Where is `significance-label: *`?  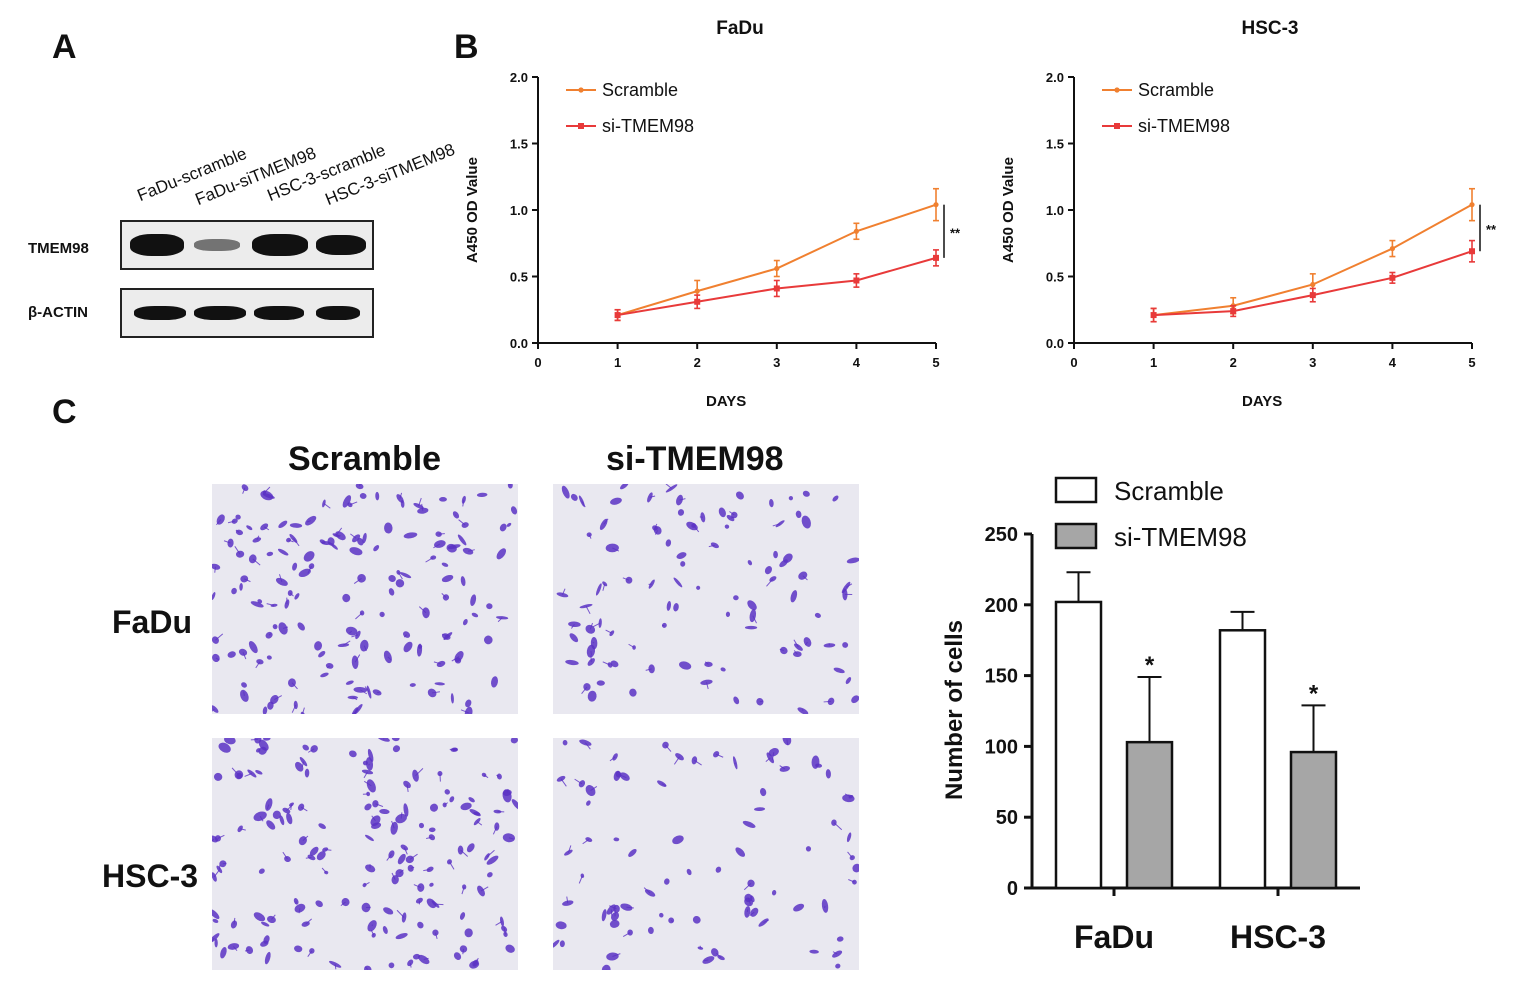 significance-label: * is located at coordinates (1314, 693).